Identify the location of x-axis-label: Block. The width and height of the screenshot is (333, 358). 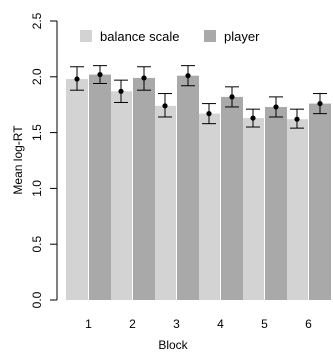
(173, 345).